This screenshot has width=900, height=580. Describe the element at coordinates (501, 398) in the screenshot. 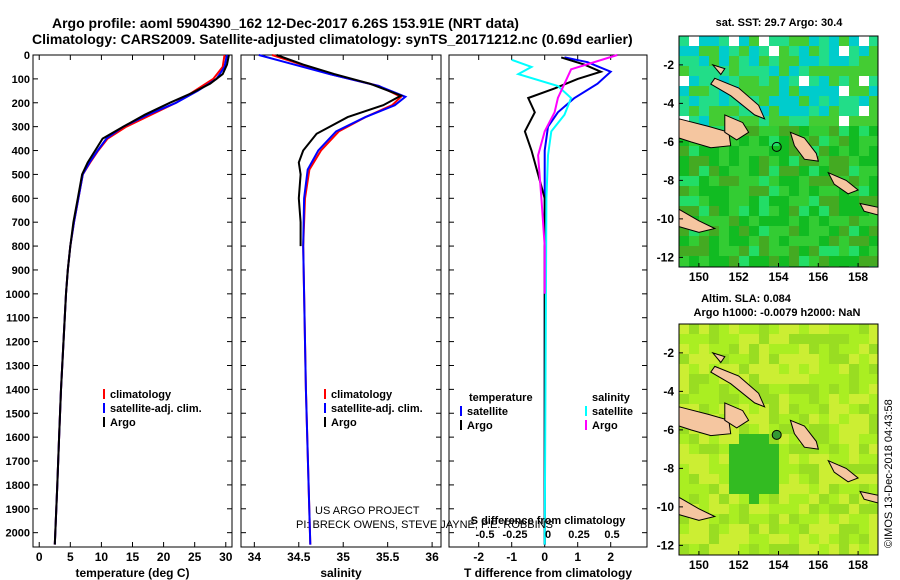

I see `legend-entry: temperature` at that location.